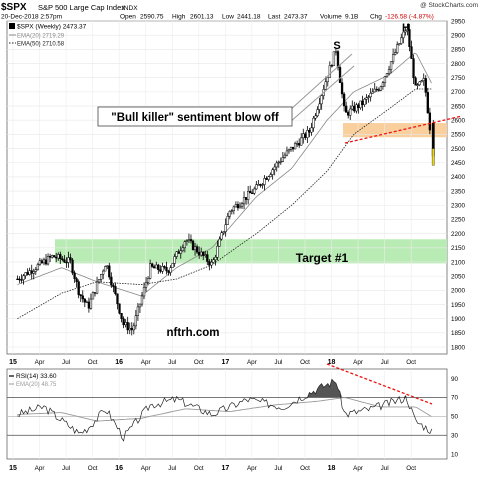 The image size is (480, 485). I want to click on price-tick-label: 2950, so click(458, 21).